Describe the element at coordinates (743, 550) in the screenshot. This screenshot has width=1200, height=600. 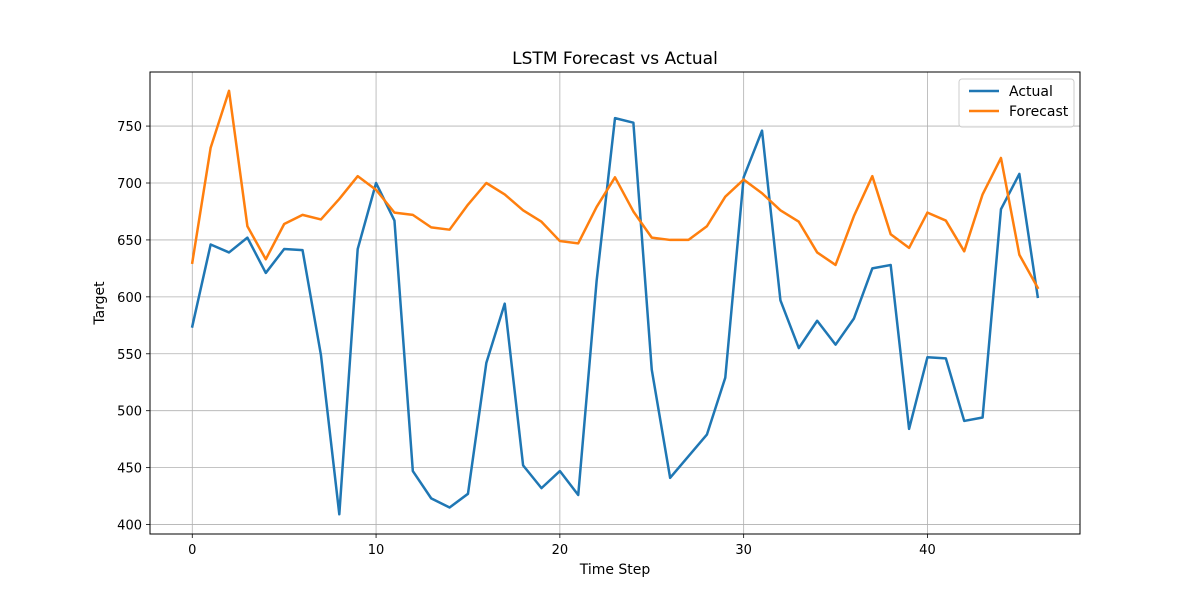
I see `x-tick-label: 30` at that location.